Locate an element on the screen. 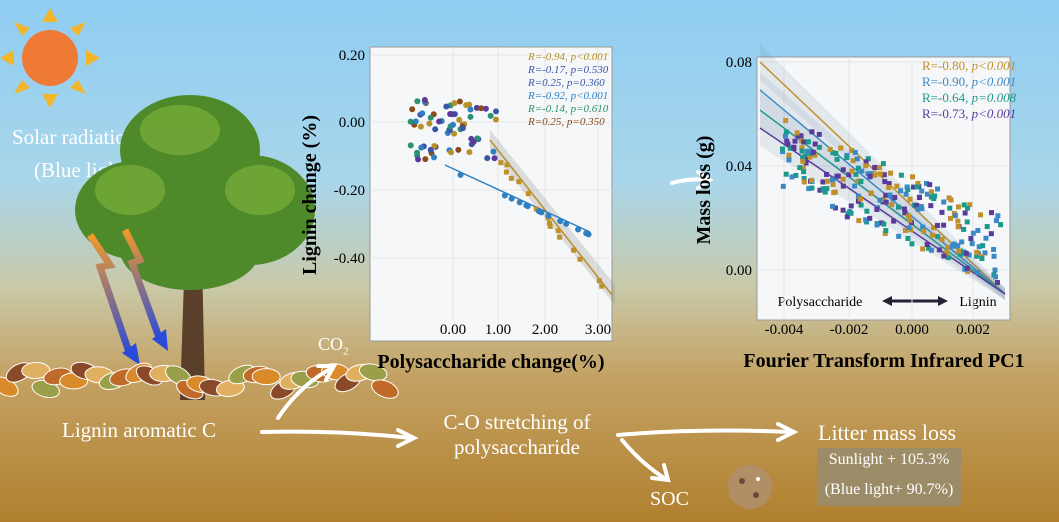 This screenshot has height=522, width=1059. co2-subscript: 2 is located at coordinates (346, 351).